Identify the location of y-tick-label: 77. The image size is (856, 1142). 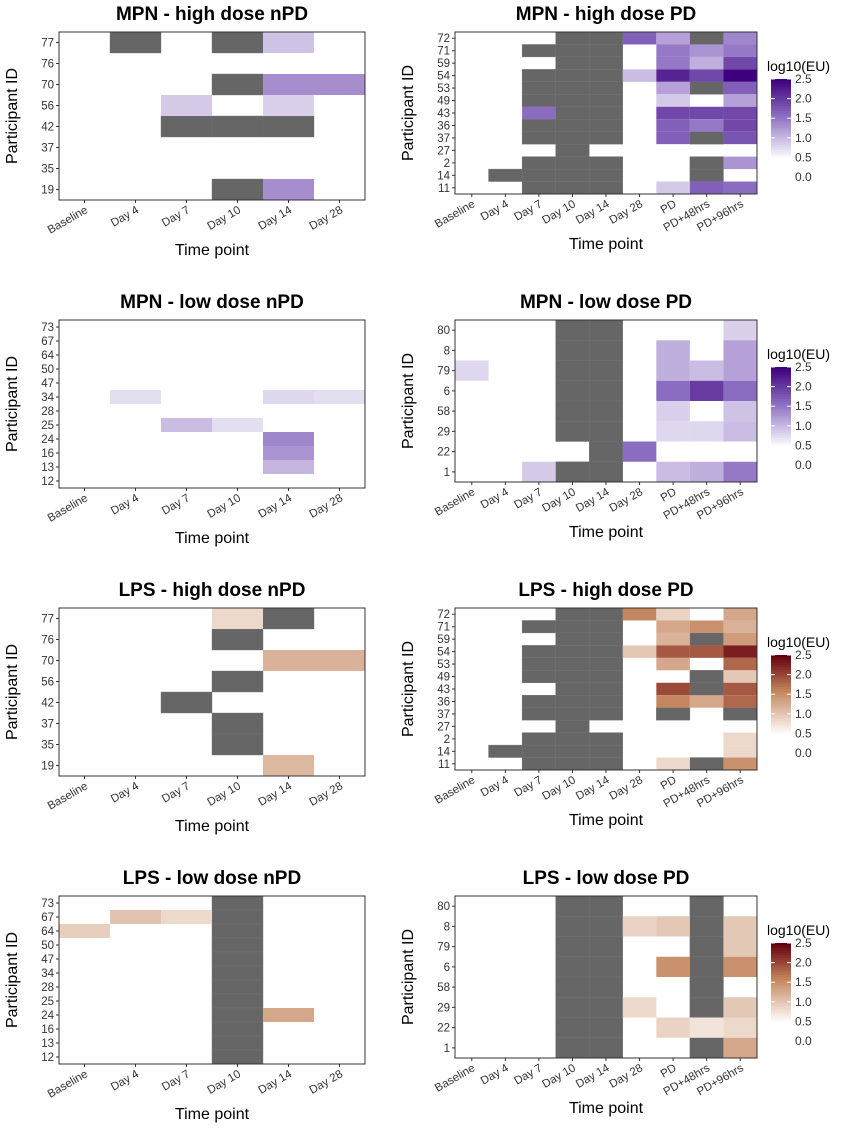
(47, 620).